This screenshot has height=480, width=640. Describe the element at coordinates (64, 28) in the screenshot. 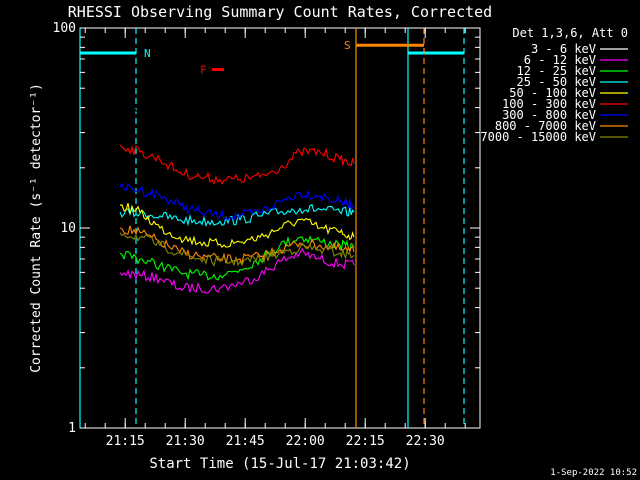

I see `y-tick-label: 100` at that location.